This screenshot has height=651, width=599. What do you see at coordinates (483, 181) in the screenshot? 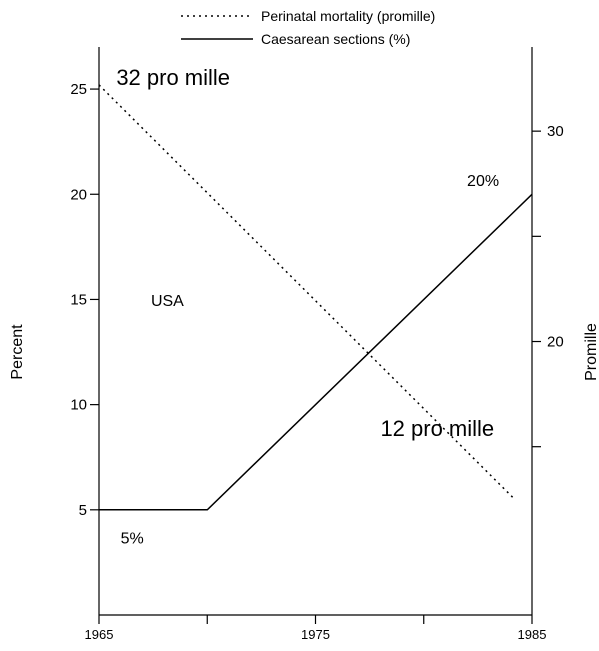
I see `data-annotation: 20%` at bounding box center [483, 181].